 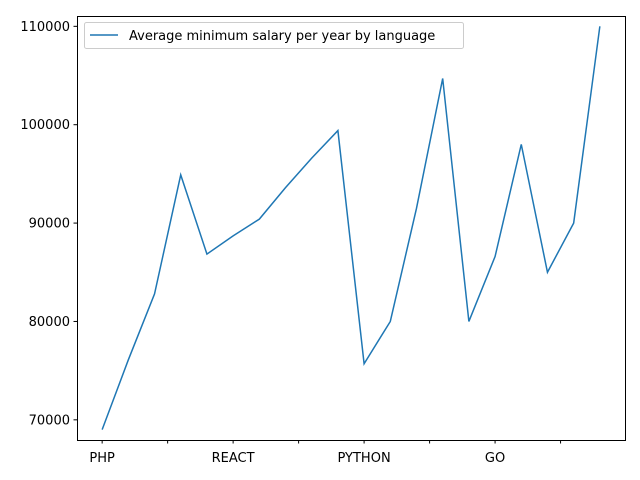 I want to click on x-tick-label: PYTHON, so click(x=364, y=458).